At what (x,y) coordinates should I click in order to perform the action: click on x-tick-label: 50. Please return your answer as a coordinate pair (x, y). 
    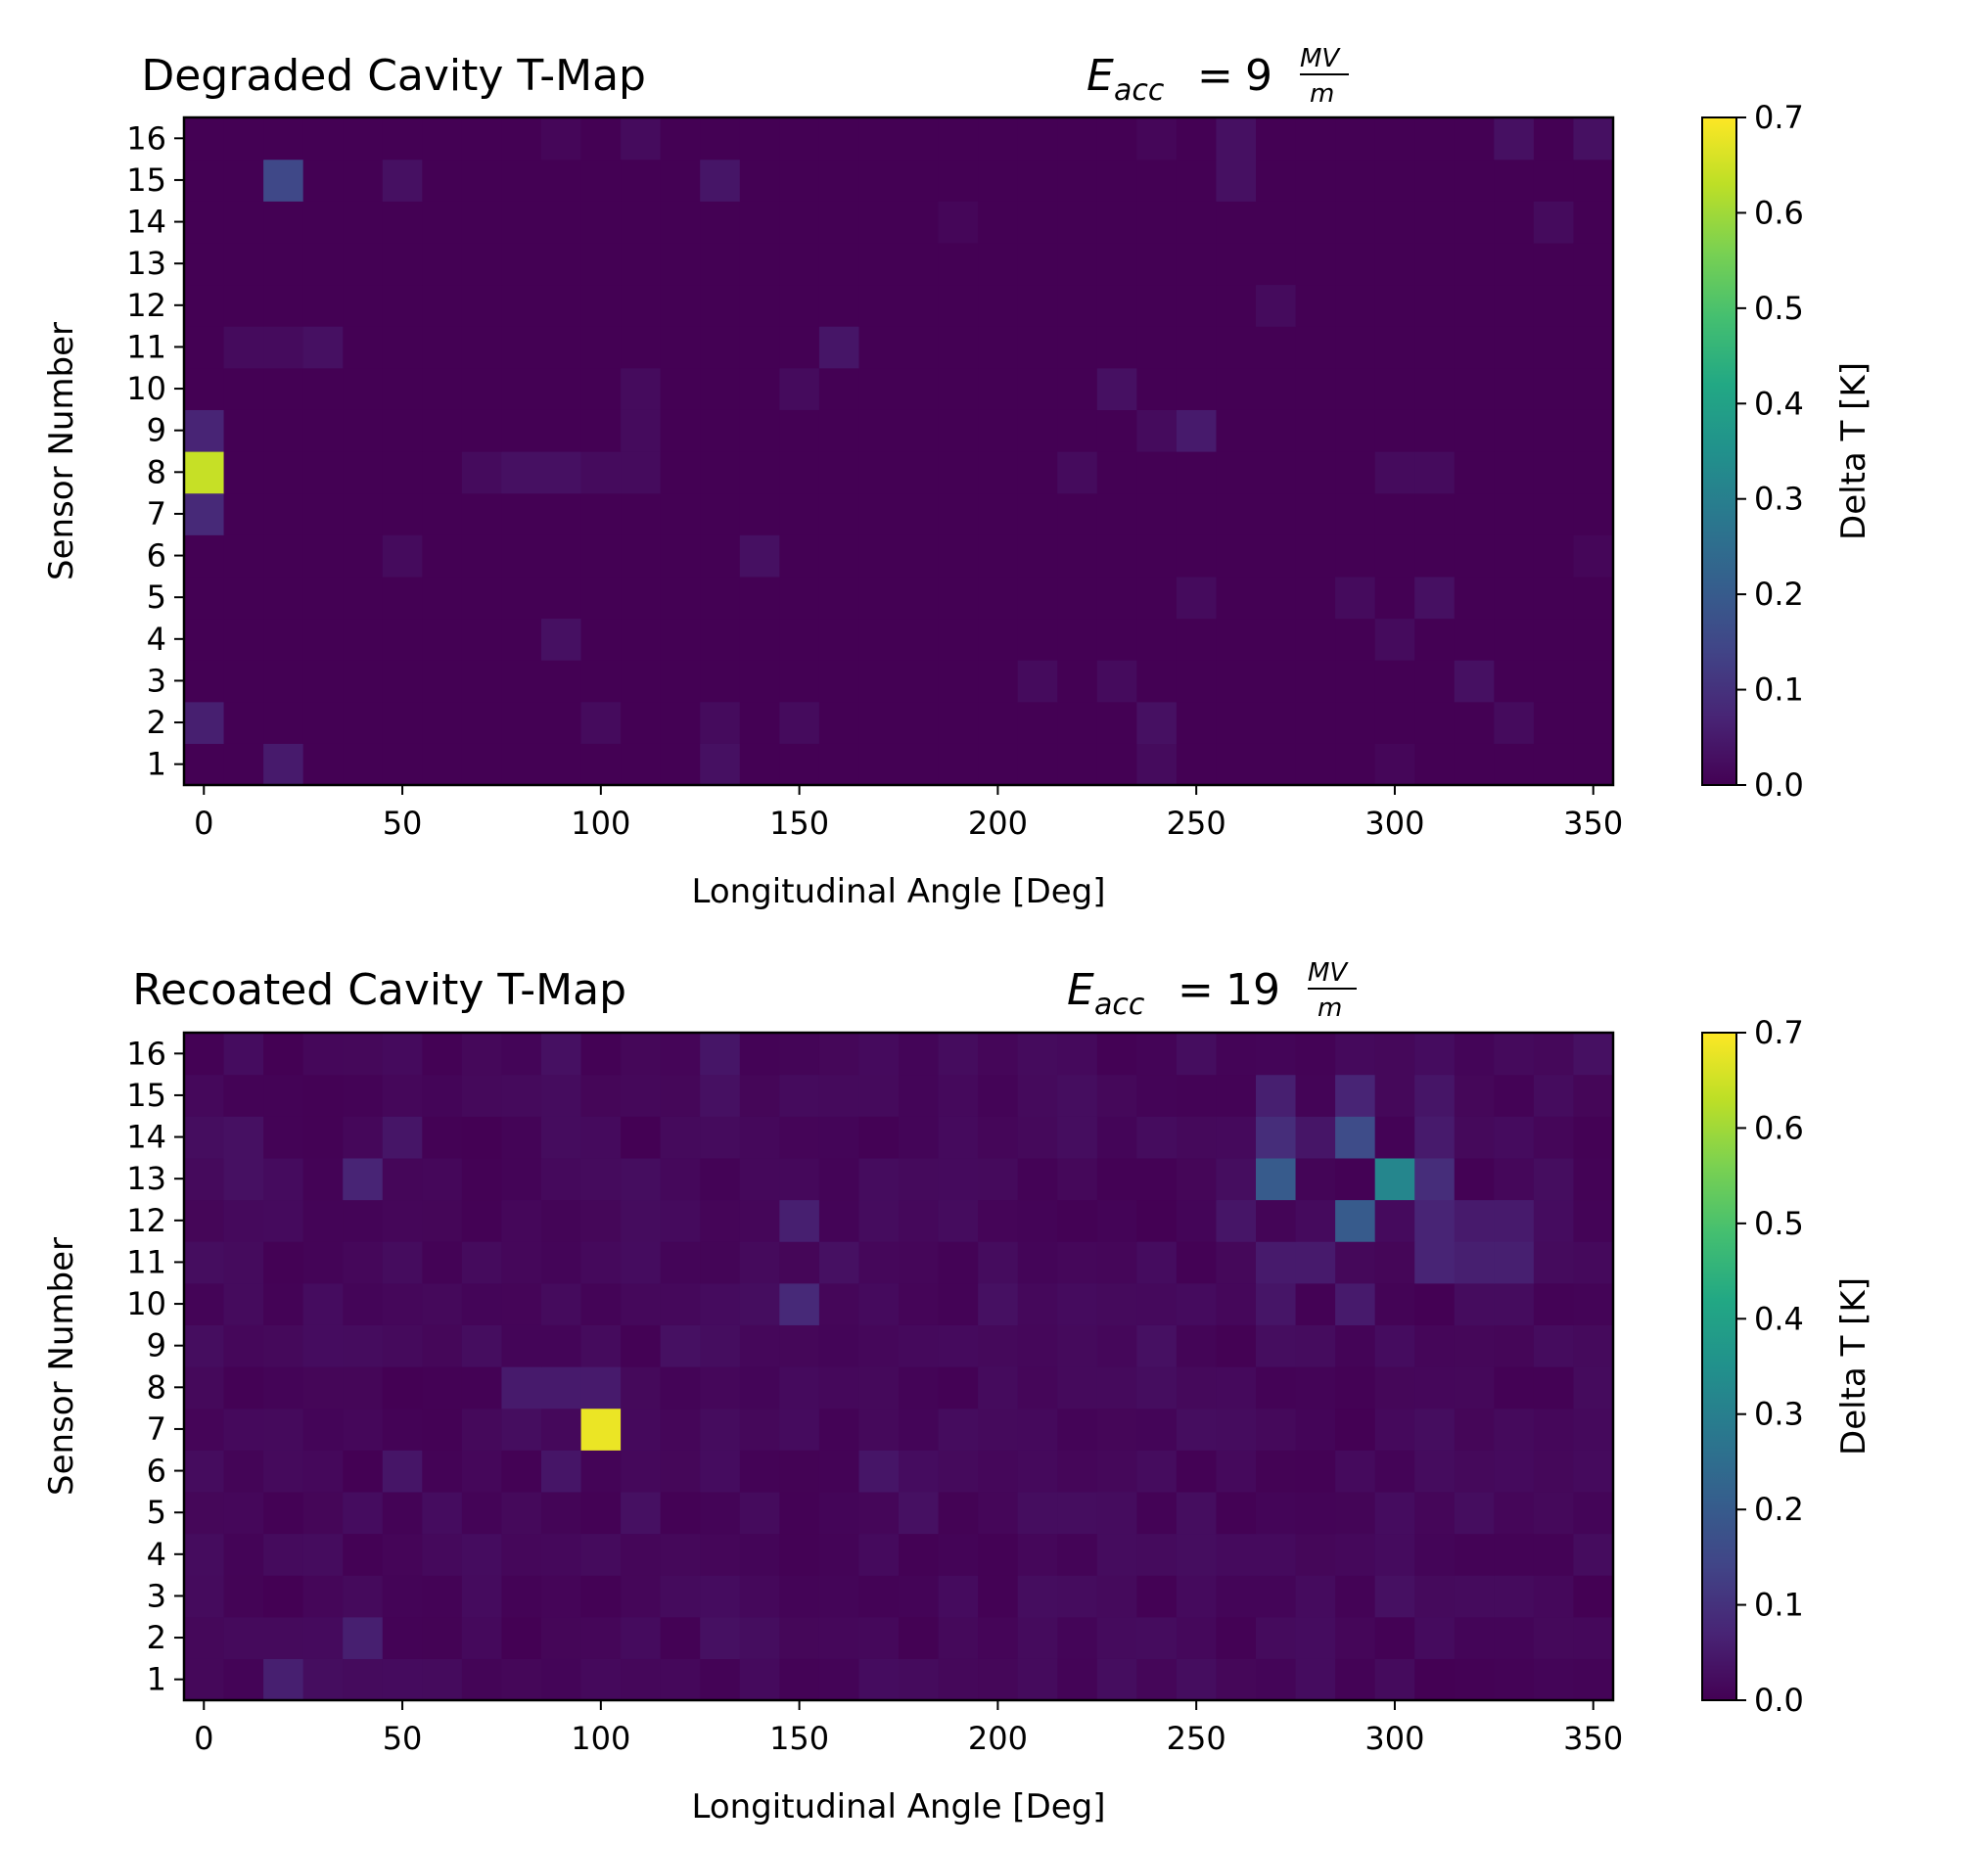
    Looking at the image, I should click on (403, 1738).